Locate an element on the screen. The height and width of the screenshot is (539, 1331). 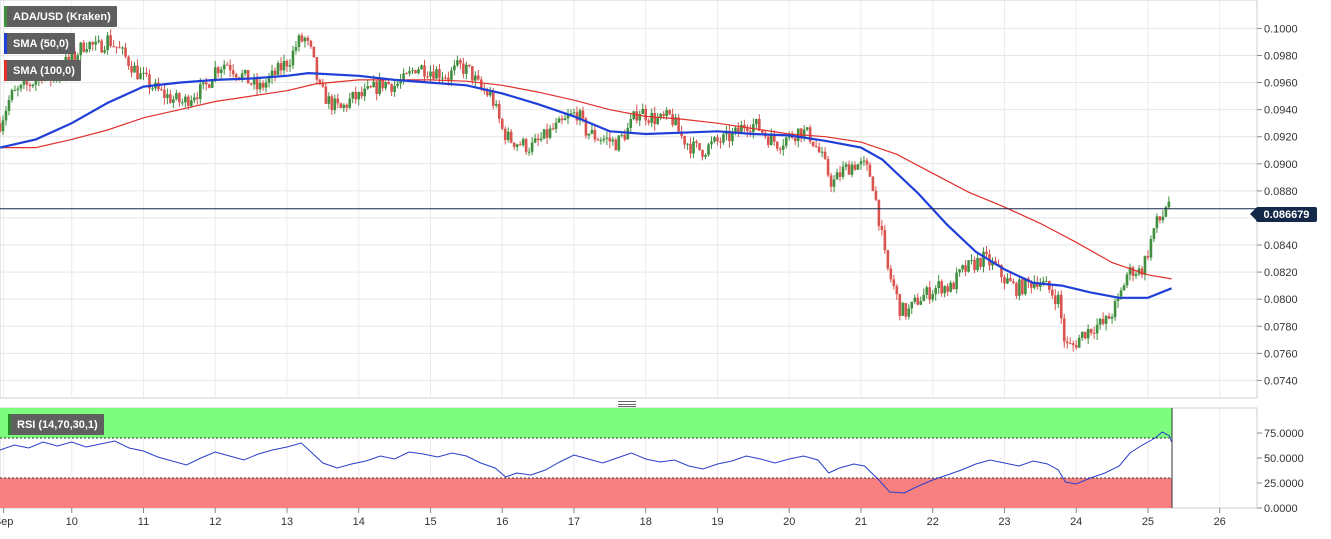
price-tick-label: 0.0820 is located at coordinates (1281, 273).